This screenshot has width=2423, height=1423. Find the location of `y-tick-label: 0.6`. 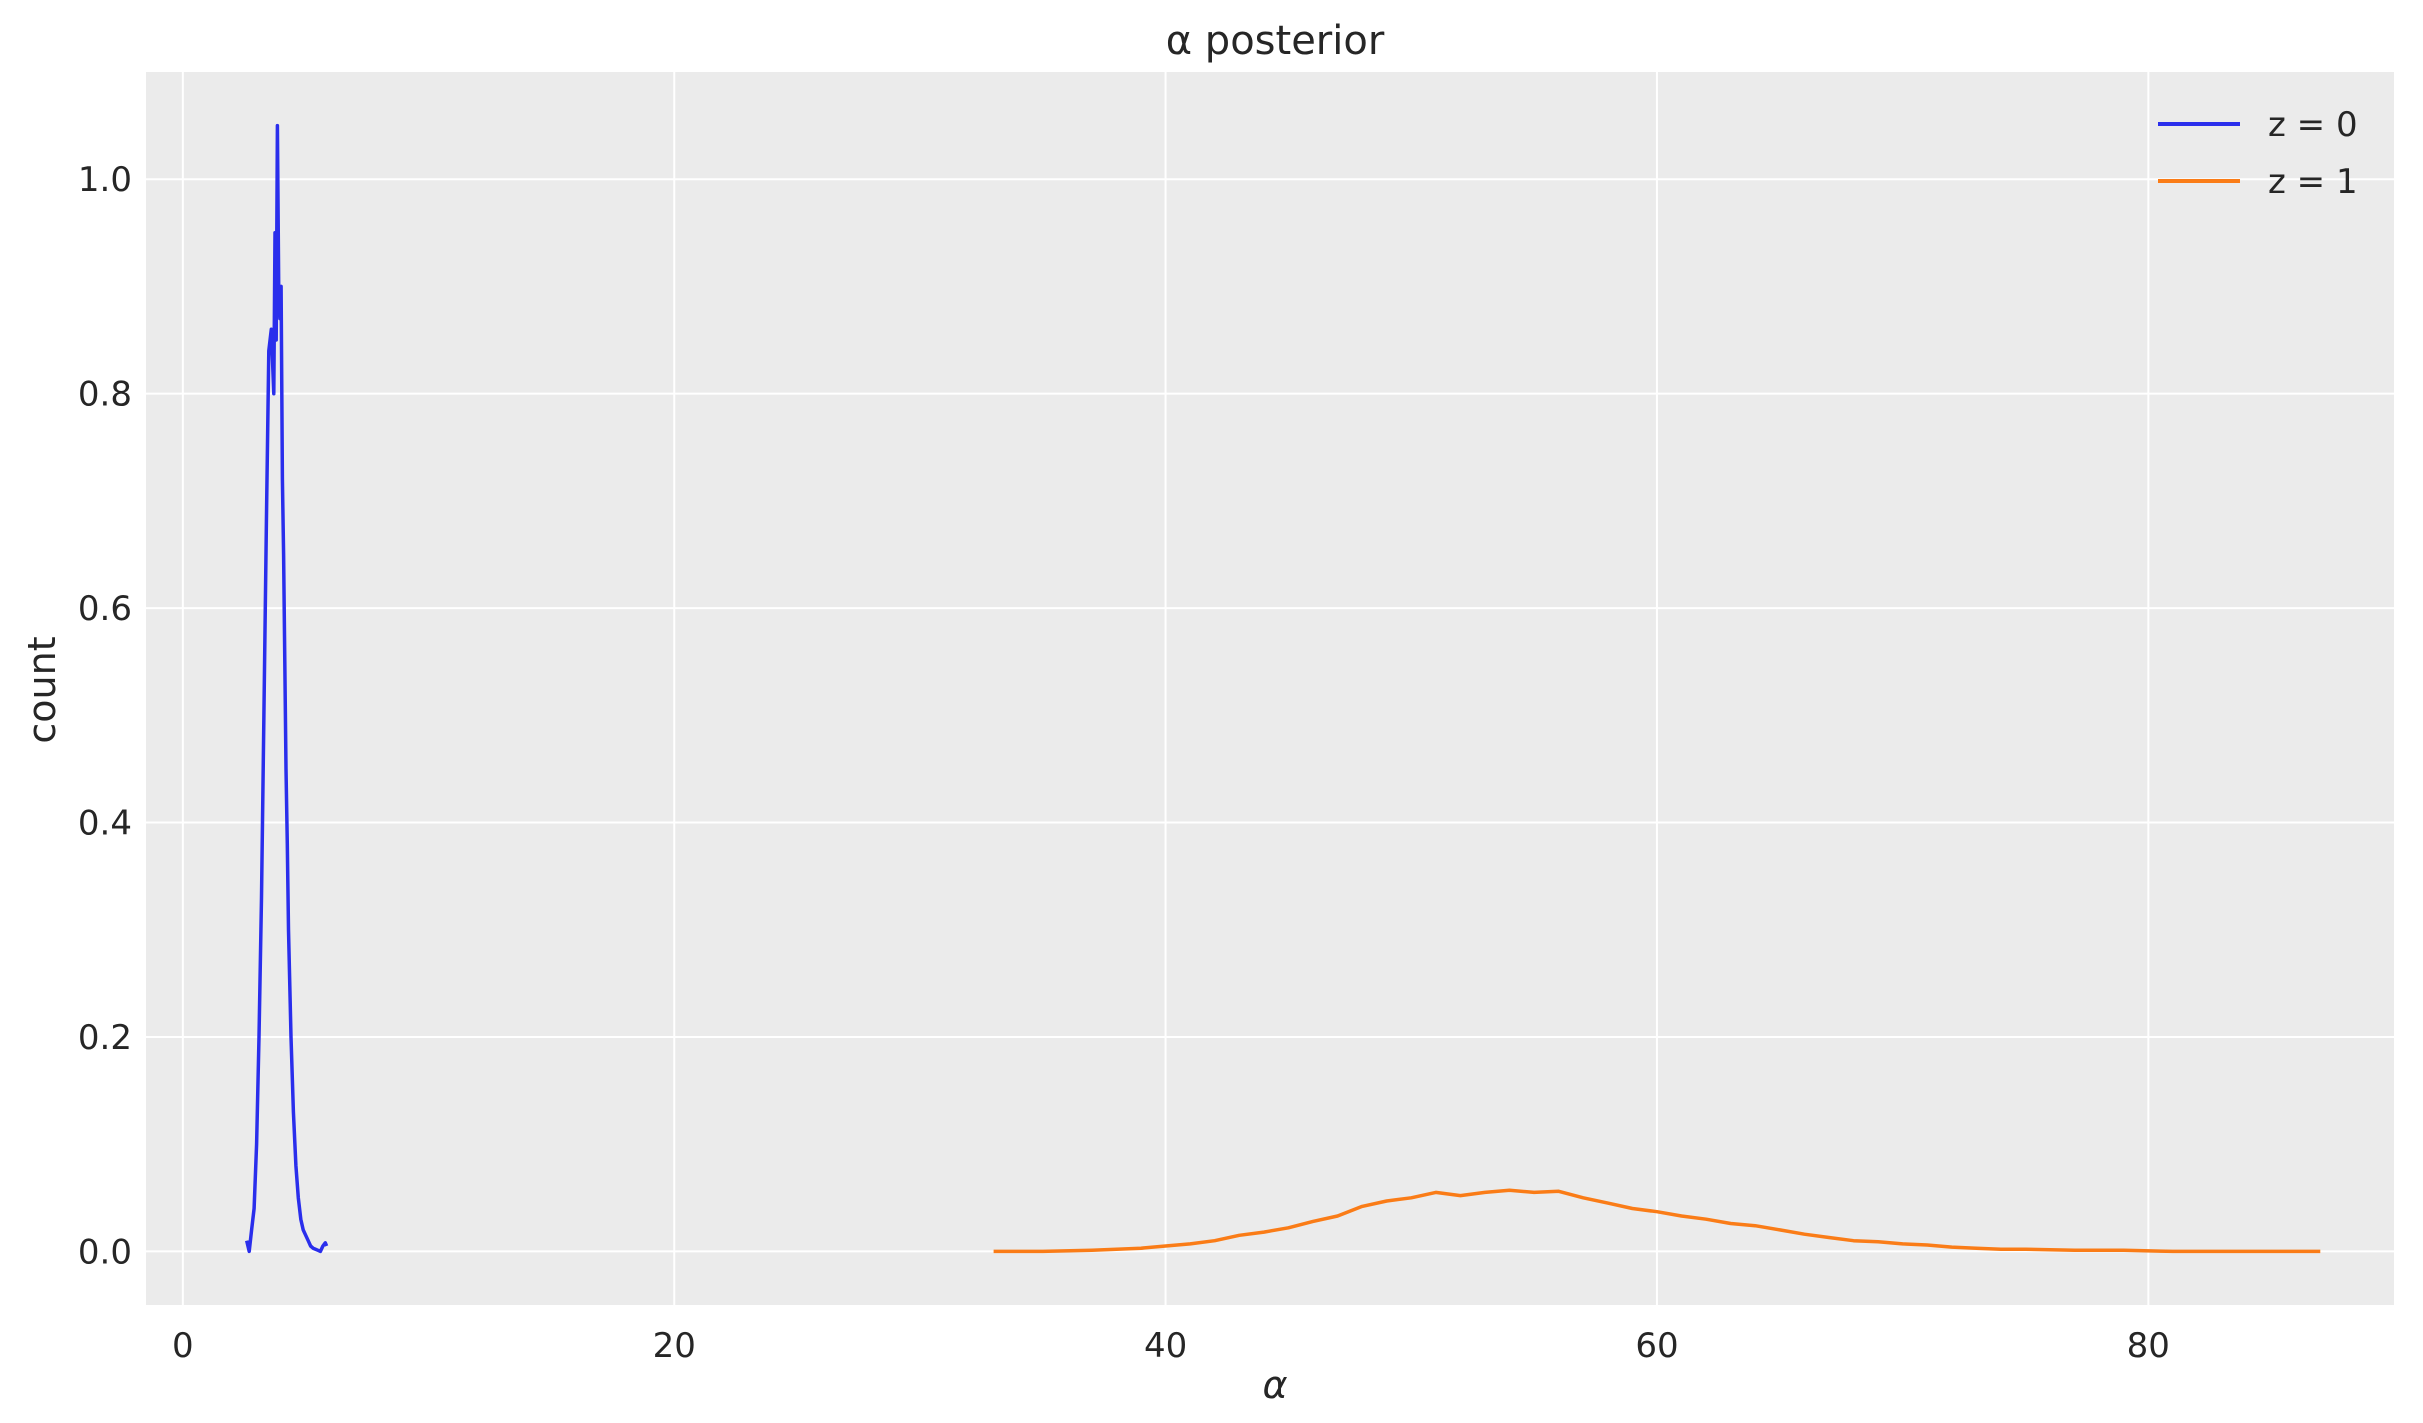

y-tick-label: 0.6 is located at coordinates (105, 609).